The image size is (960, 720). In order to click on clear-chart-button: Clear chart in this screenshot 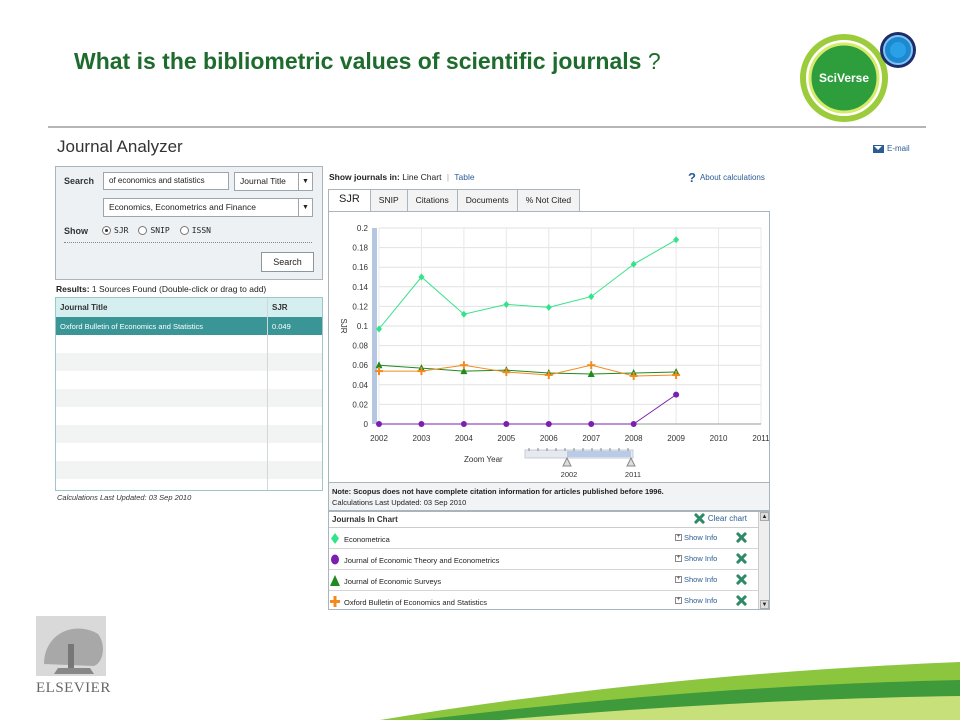, I will do `click(720, 518)`.